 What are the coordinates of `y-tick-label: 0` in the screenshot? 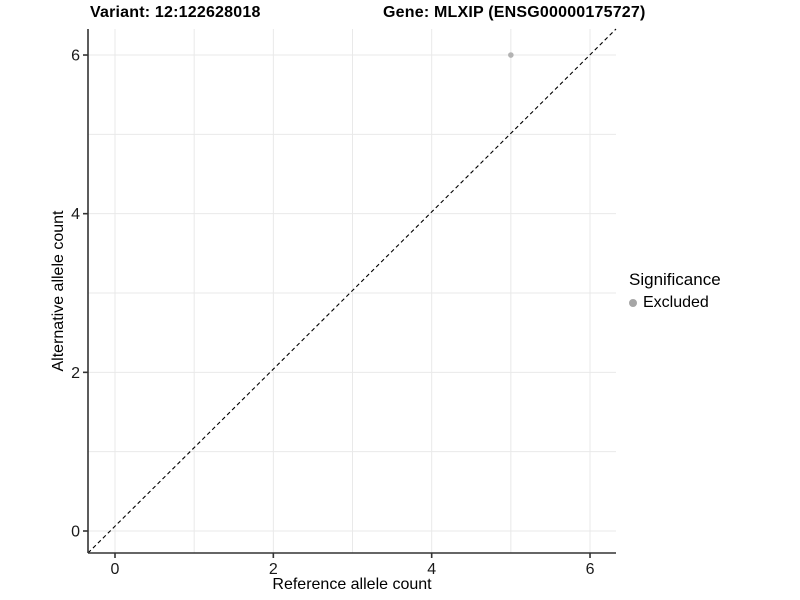 It's located at (75, 532).